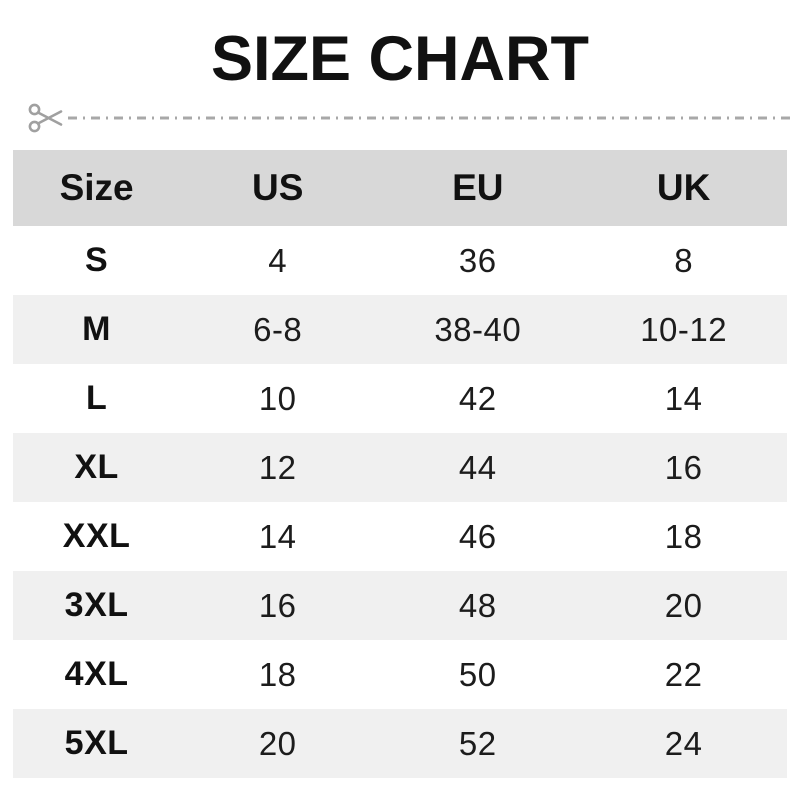 Image resolution: width=800 pixels, height=800 pixels. What do you see at coordinates (96, 329) in the screenshot?
I see `size-cell: M` at bounding box center [96, 329].